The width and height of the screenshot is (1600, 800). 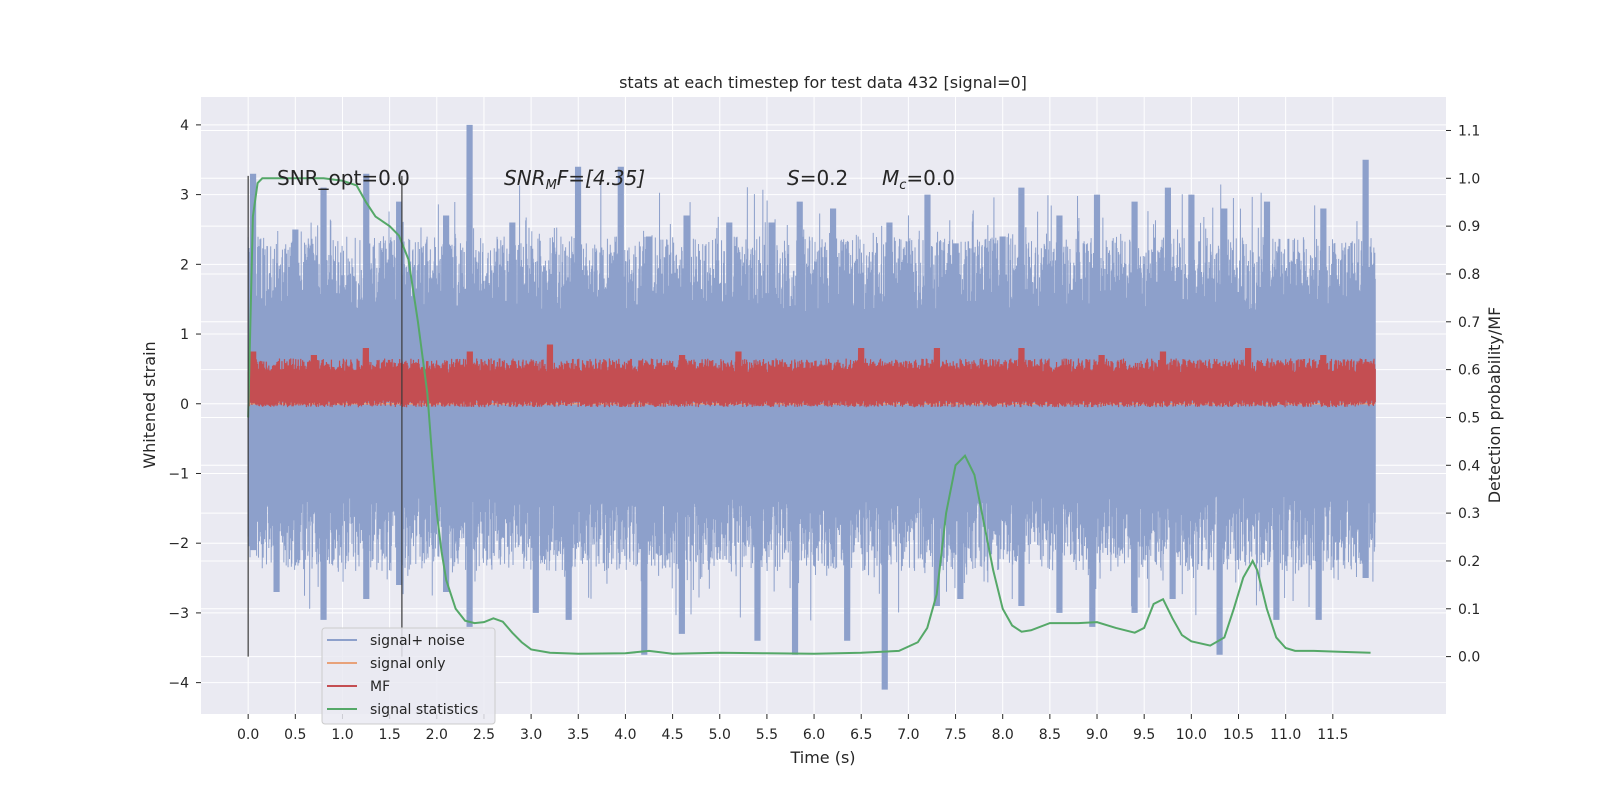 I want to click on annotation-s: S=0.2, so click(x=817, y=178).